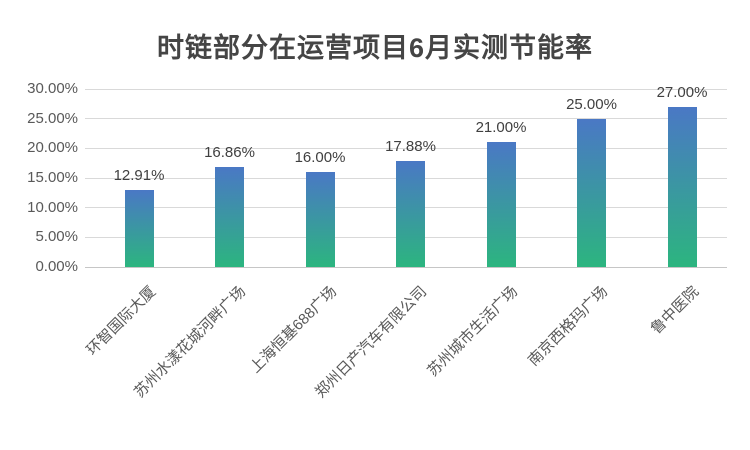  Describe the element at coordinates (374, 48) in the screenshot. I see `chart-title: 时链部分在运营项目6月实测节能率` at that location.